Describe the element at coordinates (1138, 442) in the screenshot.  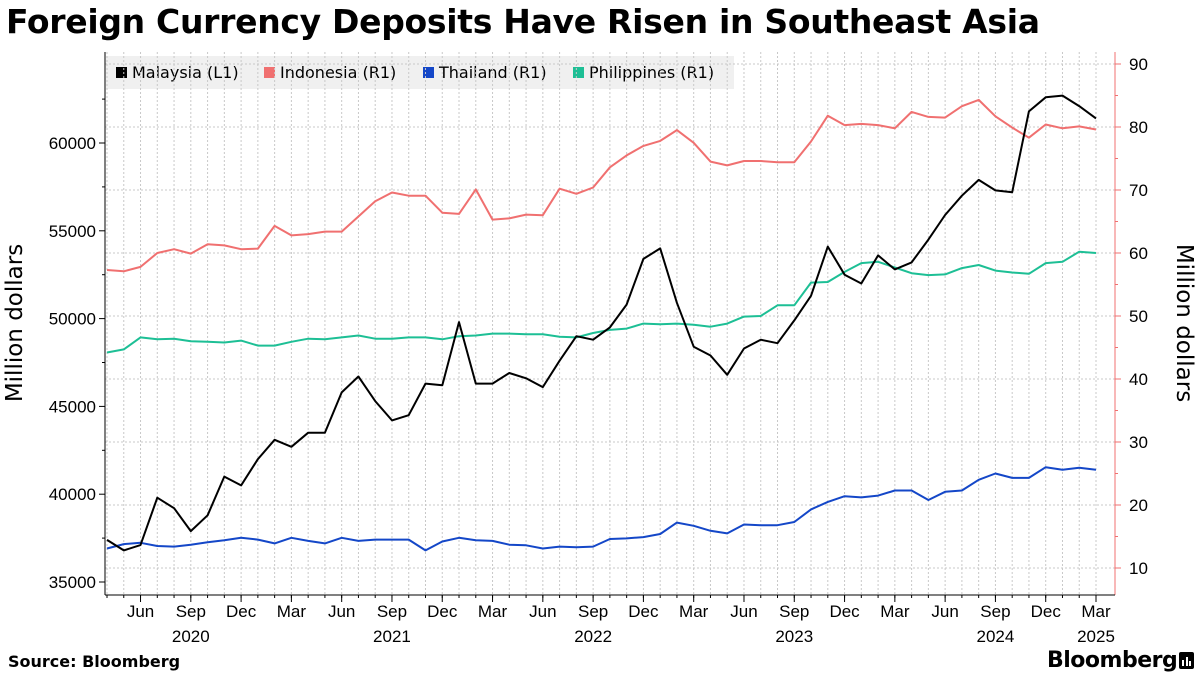
I see `right-axis-tick-label: 30` at that location.